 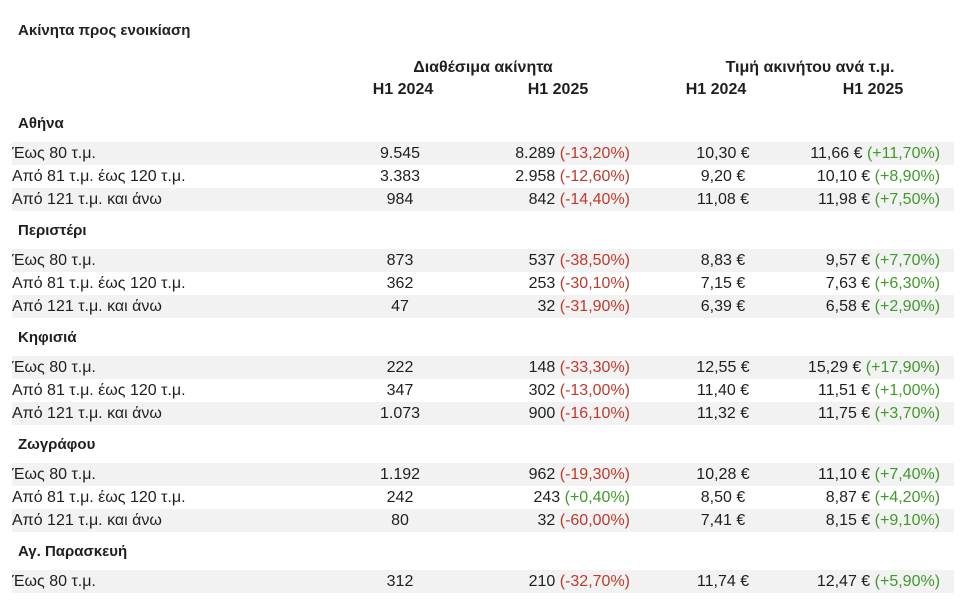 What do you see at coordinates (716, 89) in the screenshot?
I see `col-header-price-2024: H1 2024` at bounding box center [716, 89].